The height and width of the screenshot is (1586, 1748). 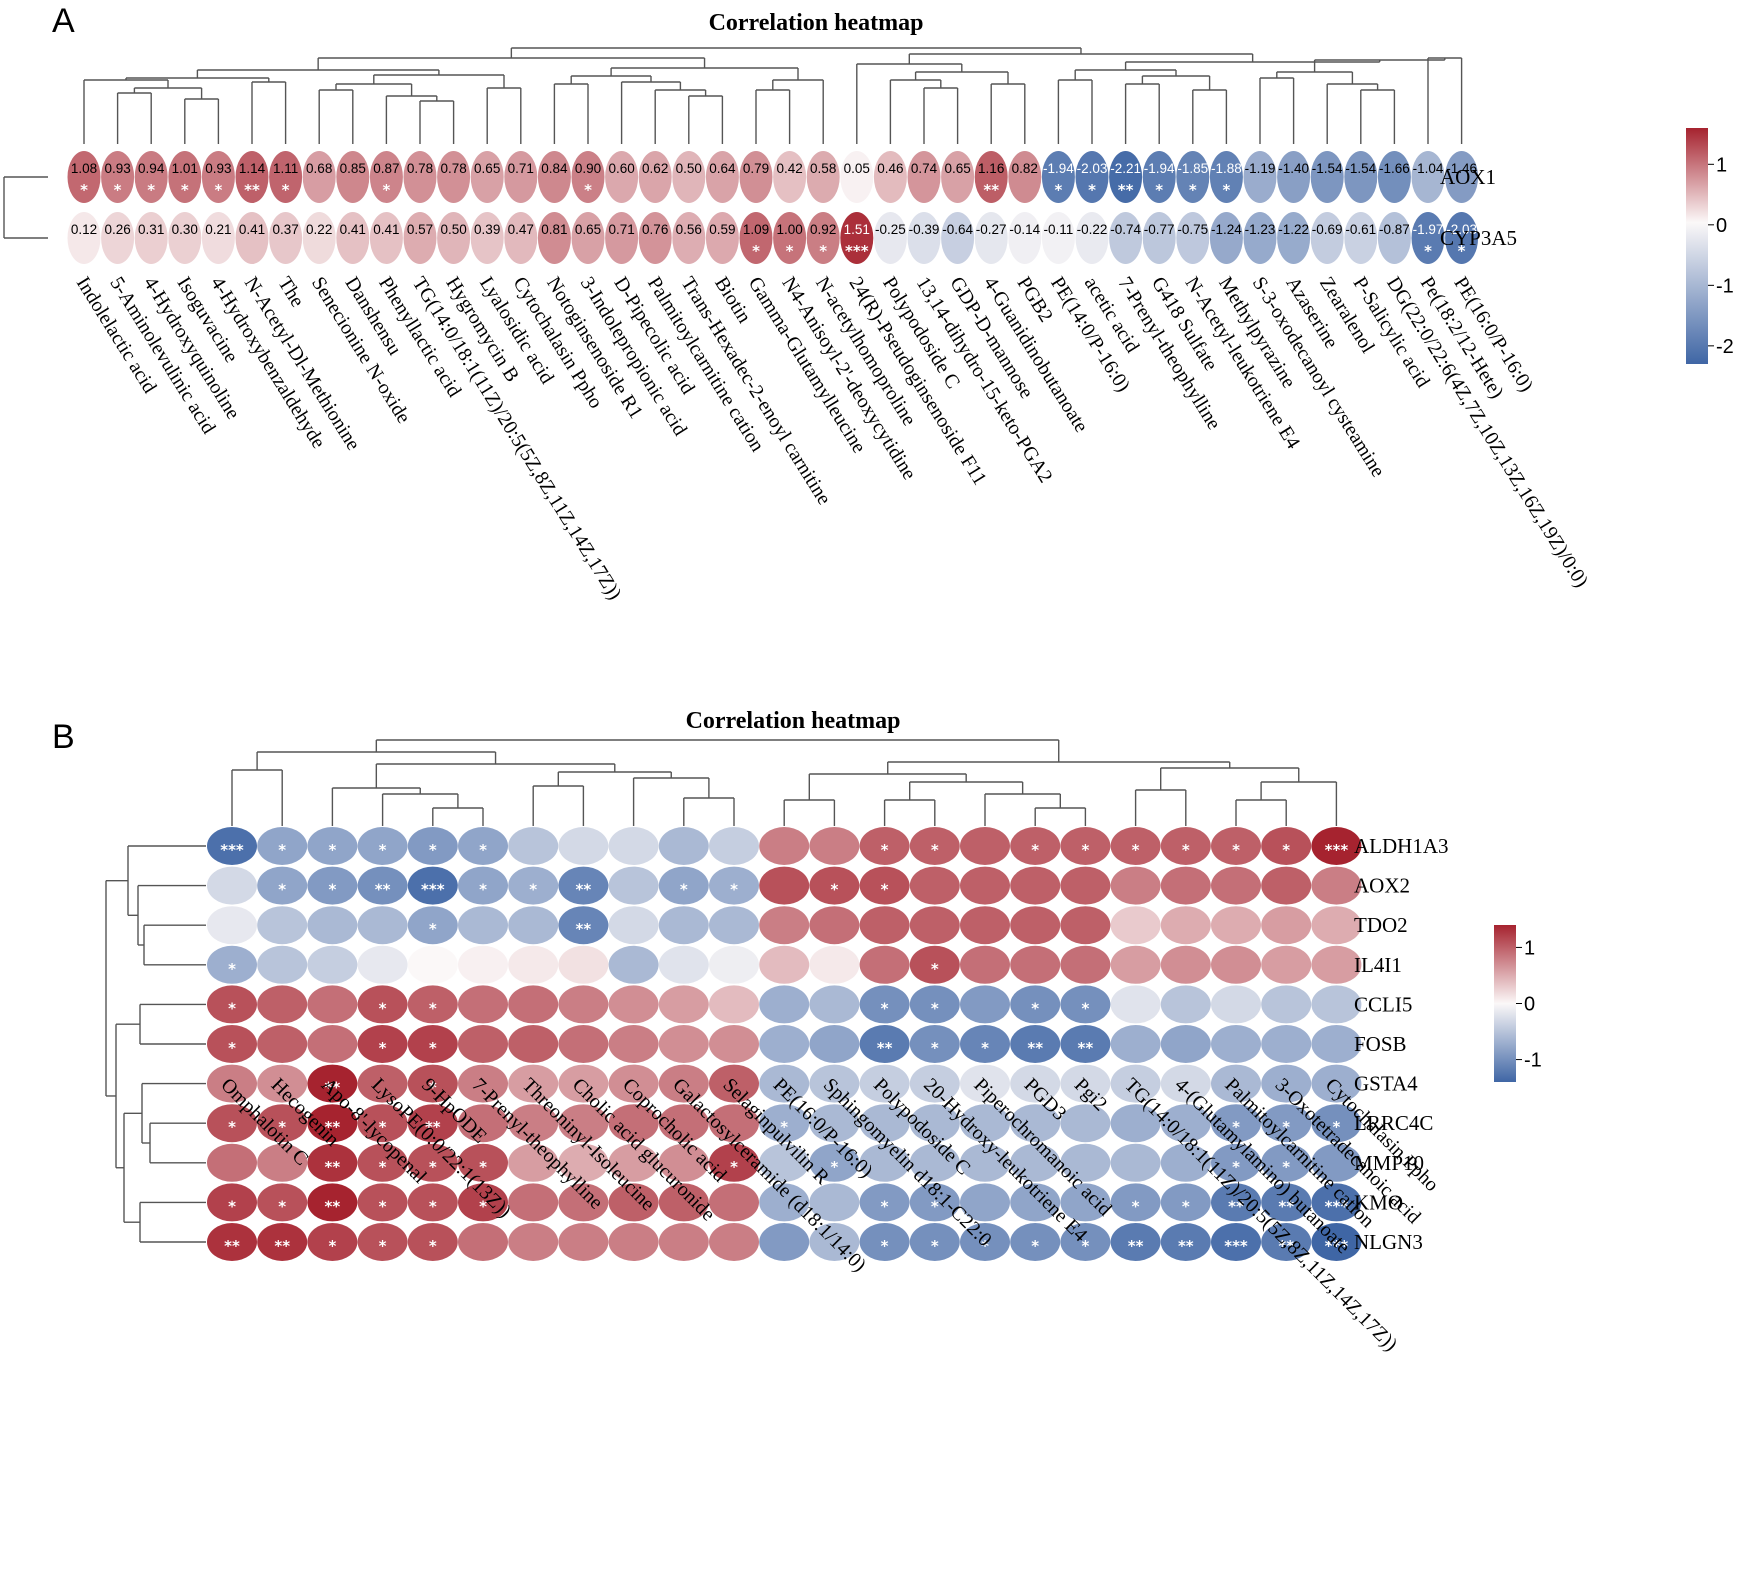 What do you see at coordinates (823, 168) in the screenshot?
I see `cell-value: 0.58` at bounding box center [823, 168].